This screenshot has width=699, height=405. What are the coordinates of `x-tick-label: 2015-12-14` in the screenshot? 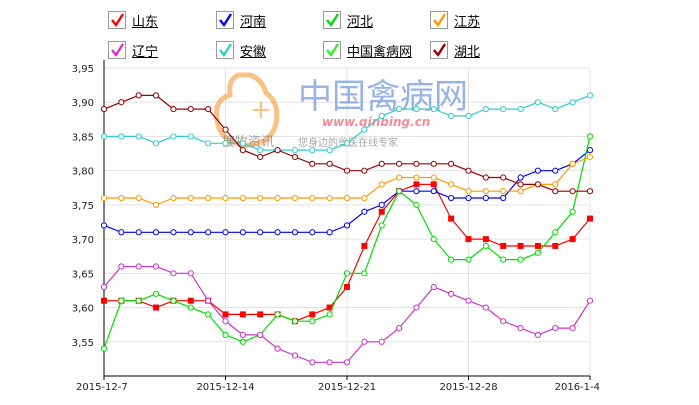 It's located at (225, 387).